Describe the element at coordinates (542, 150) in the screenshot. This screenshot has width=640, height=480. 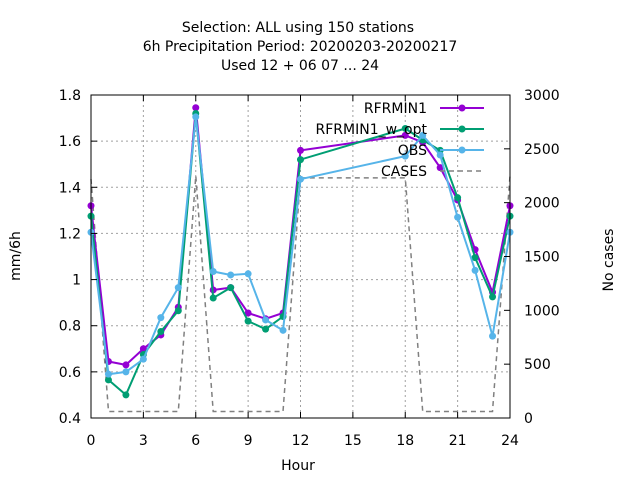
I see `y2-tick-label: 2500` at that location.